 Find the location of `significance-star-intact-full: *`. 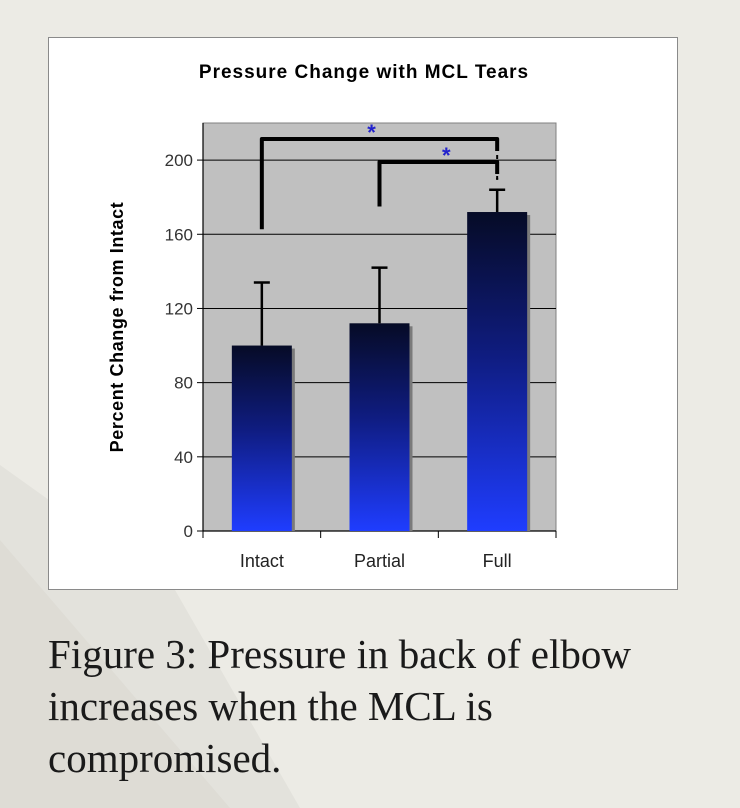

significance-star-intact-full: * is located at coordinates (371, 132).